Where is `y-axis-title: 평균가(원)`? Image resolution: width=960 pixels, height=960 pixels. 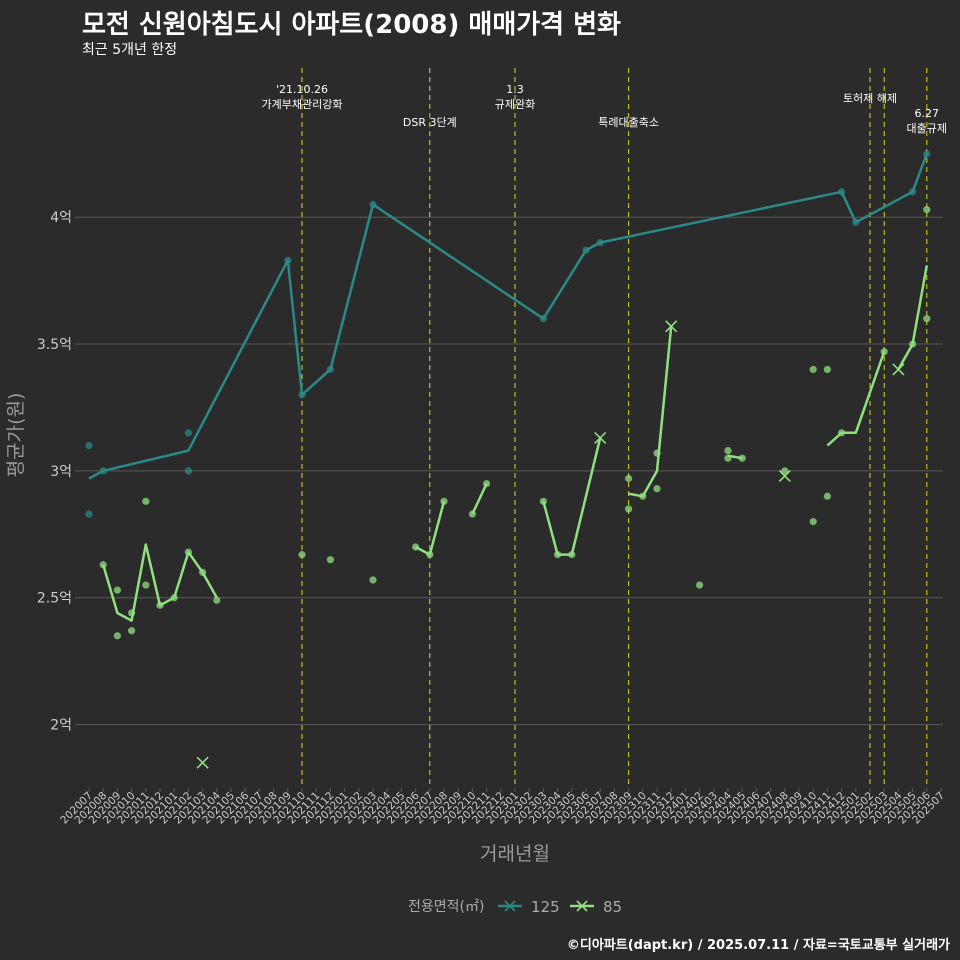
y-axis-title: 평균가(원) is located at coordinates (16, 435).